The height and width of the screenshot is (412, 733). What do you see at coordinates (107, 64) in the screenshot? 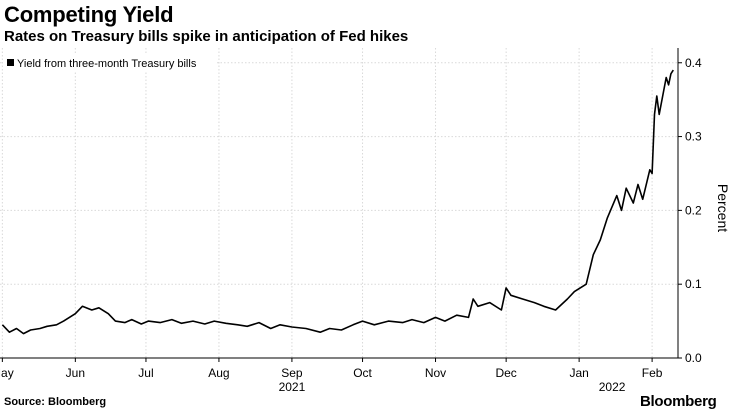
I see `legend-label: Yield from three-month Treasury bills` at bounding box center [107, 64].